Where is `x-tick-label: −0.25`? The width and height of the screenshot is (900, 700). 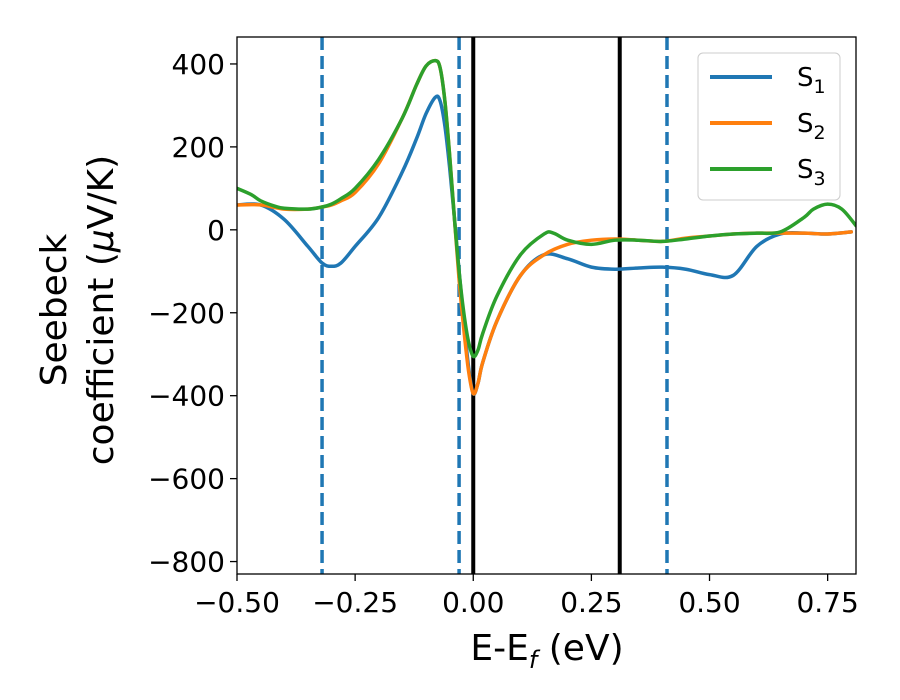 x-tick-label: −0.25 is located at coordinates (355, 602).